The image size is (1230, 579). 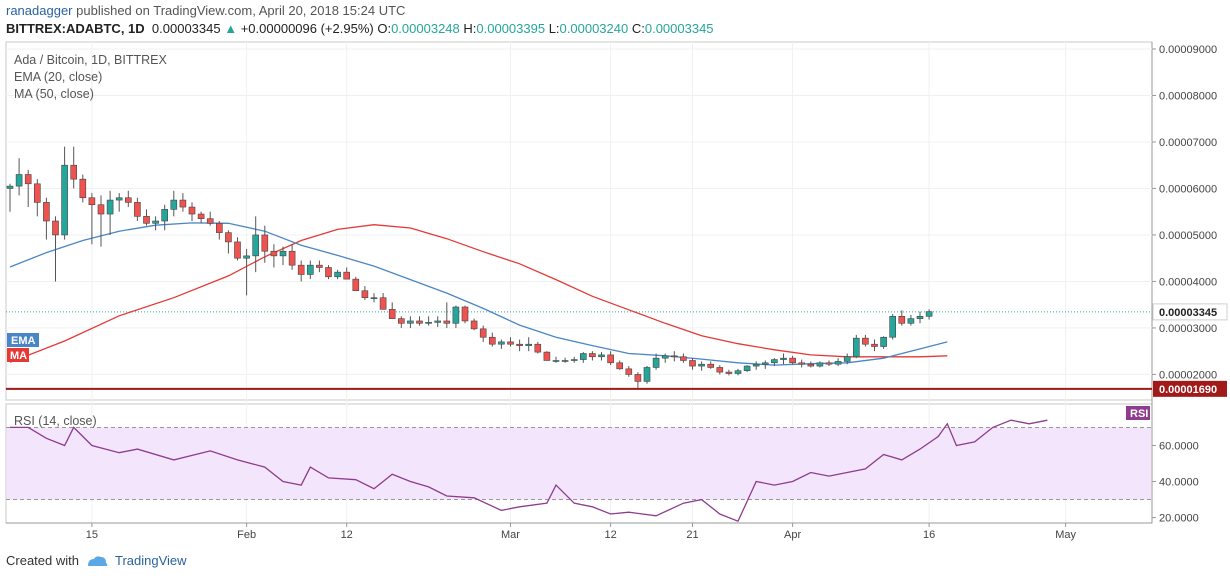 What do you see at coordinates (58, 77) in the screenshot?
I see `ema-legend: EMA (20, close)` at bounding box center [58, 77].